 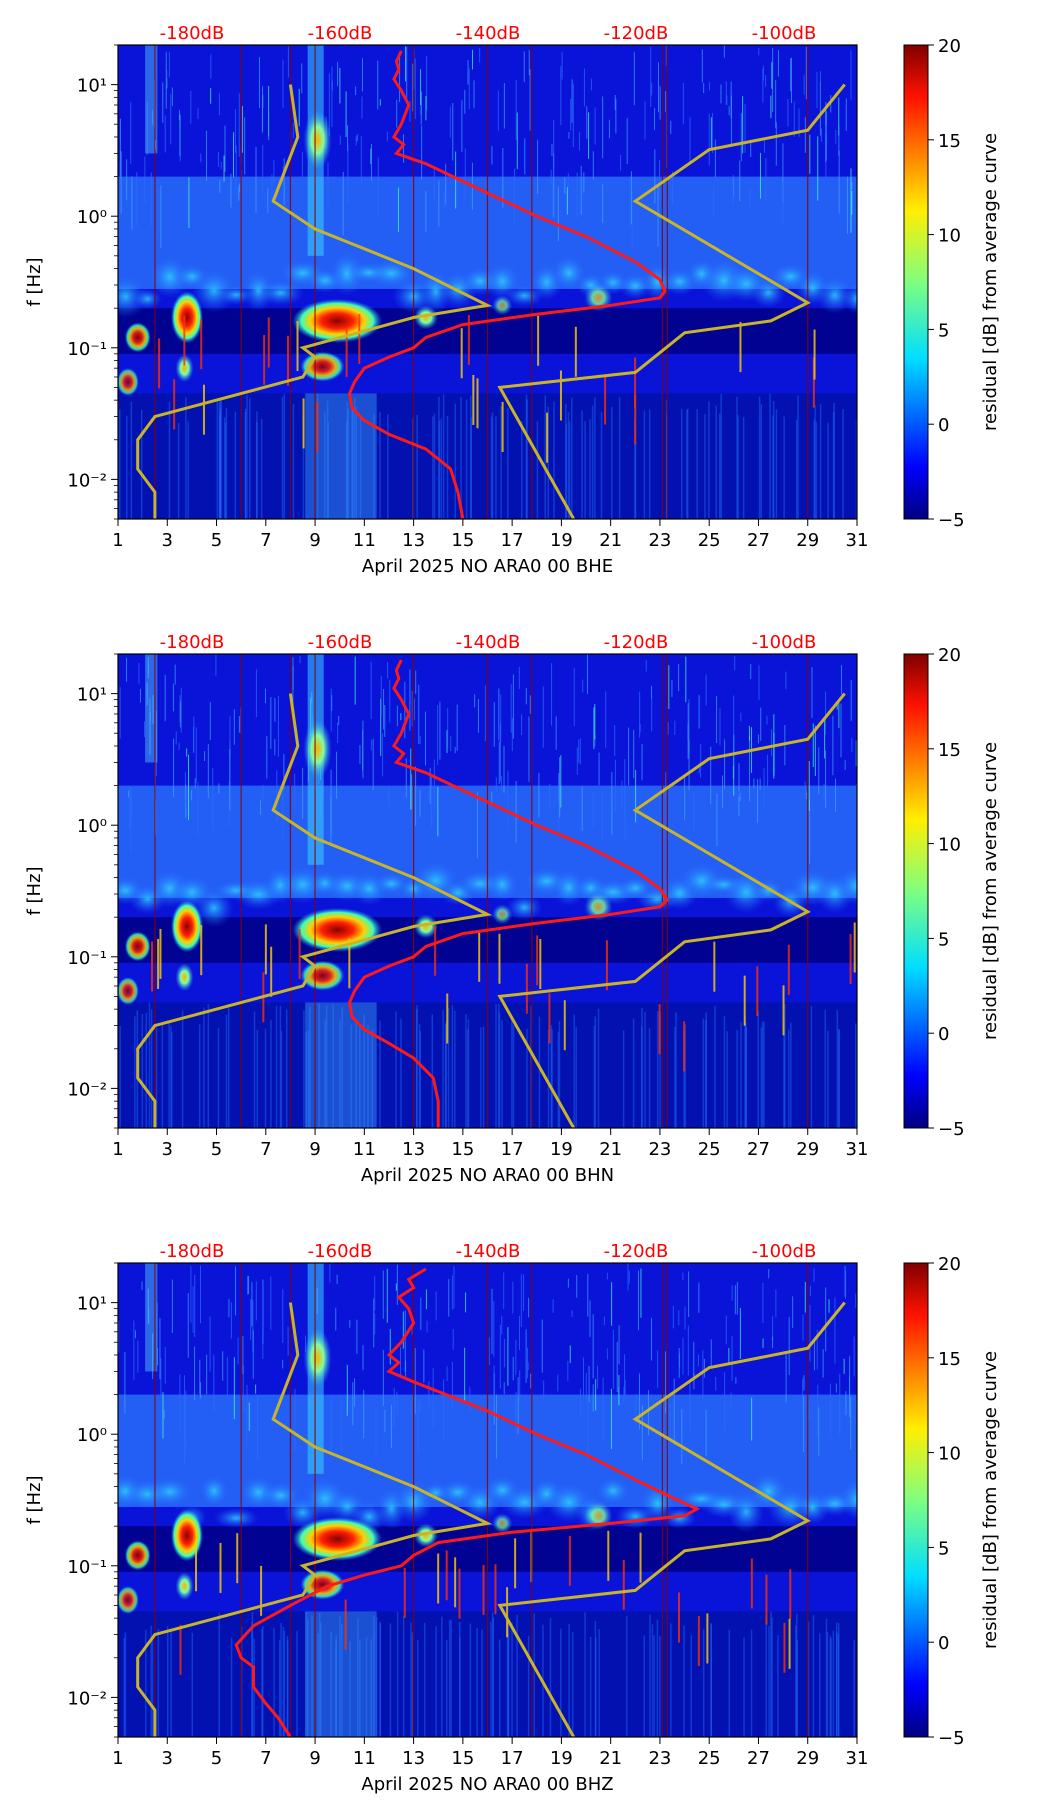 I want to click on x-tick-label: 23, so click(x=659, y=1758).